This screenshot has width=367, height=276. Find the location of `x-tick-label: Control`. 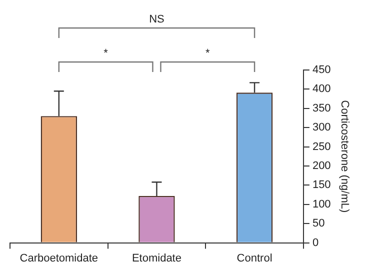

x-tick-label: Control is located at coordinates (254, 258).